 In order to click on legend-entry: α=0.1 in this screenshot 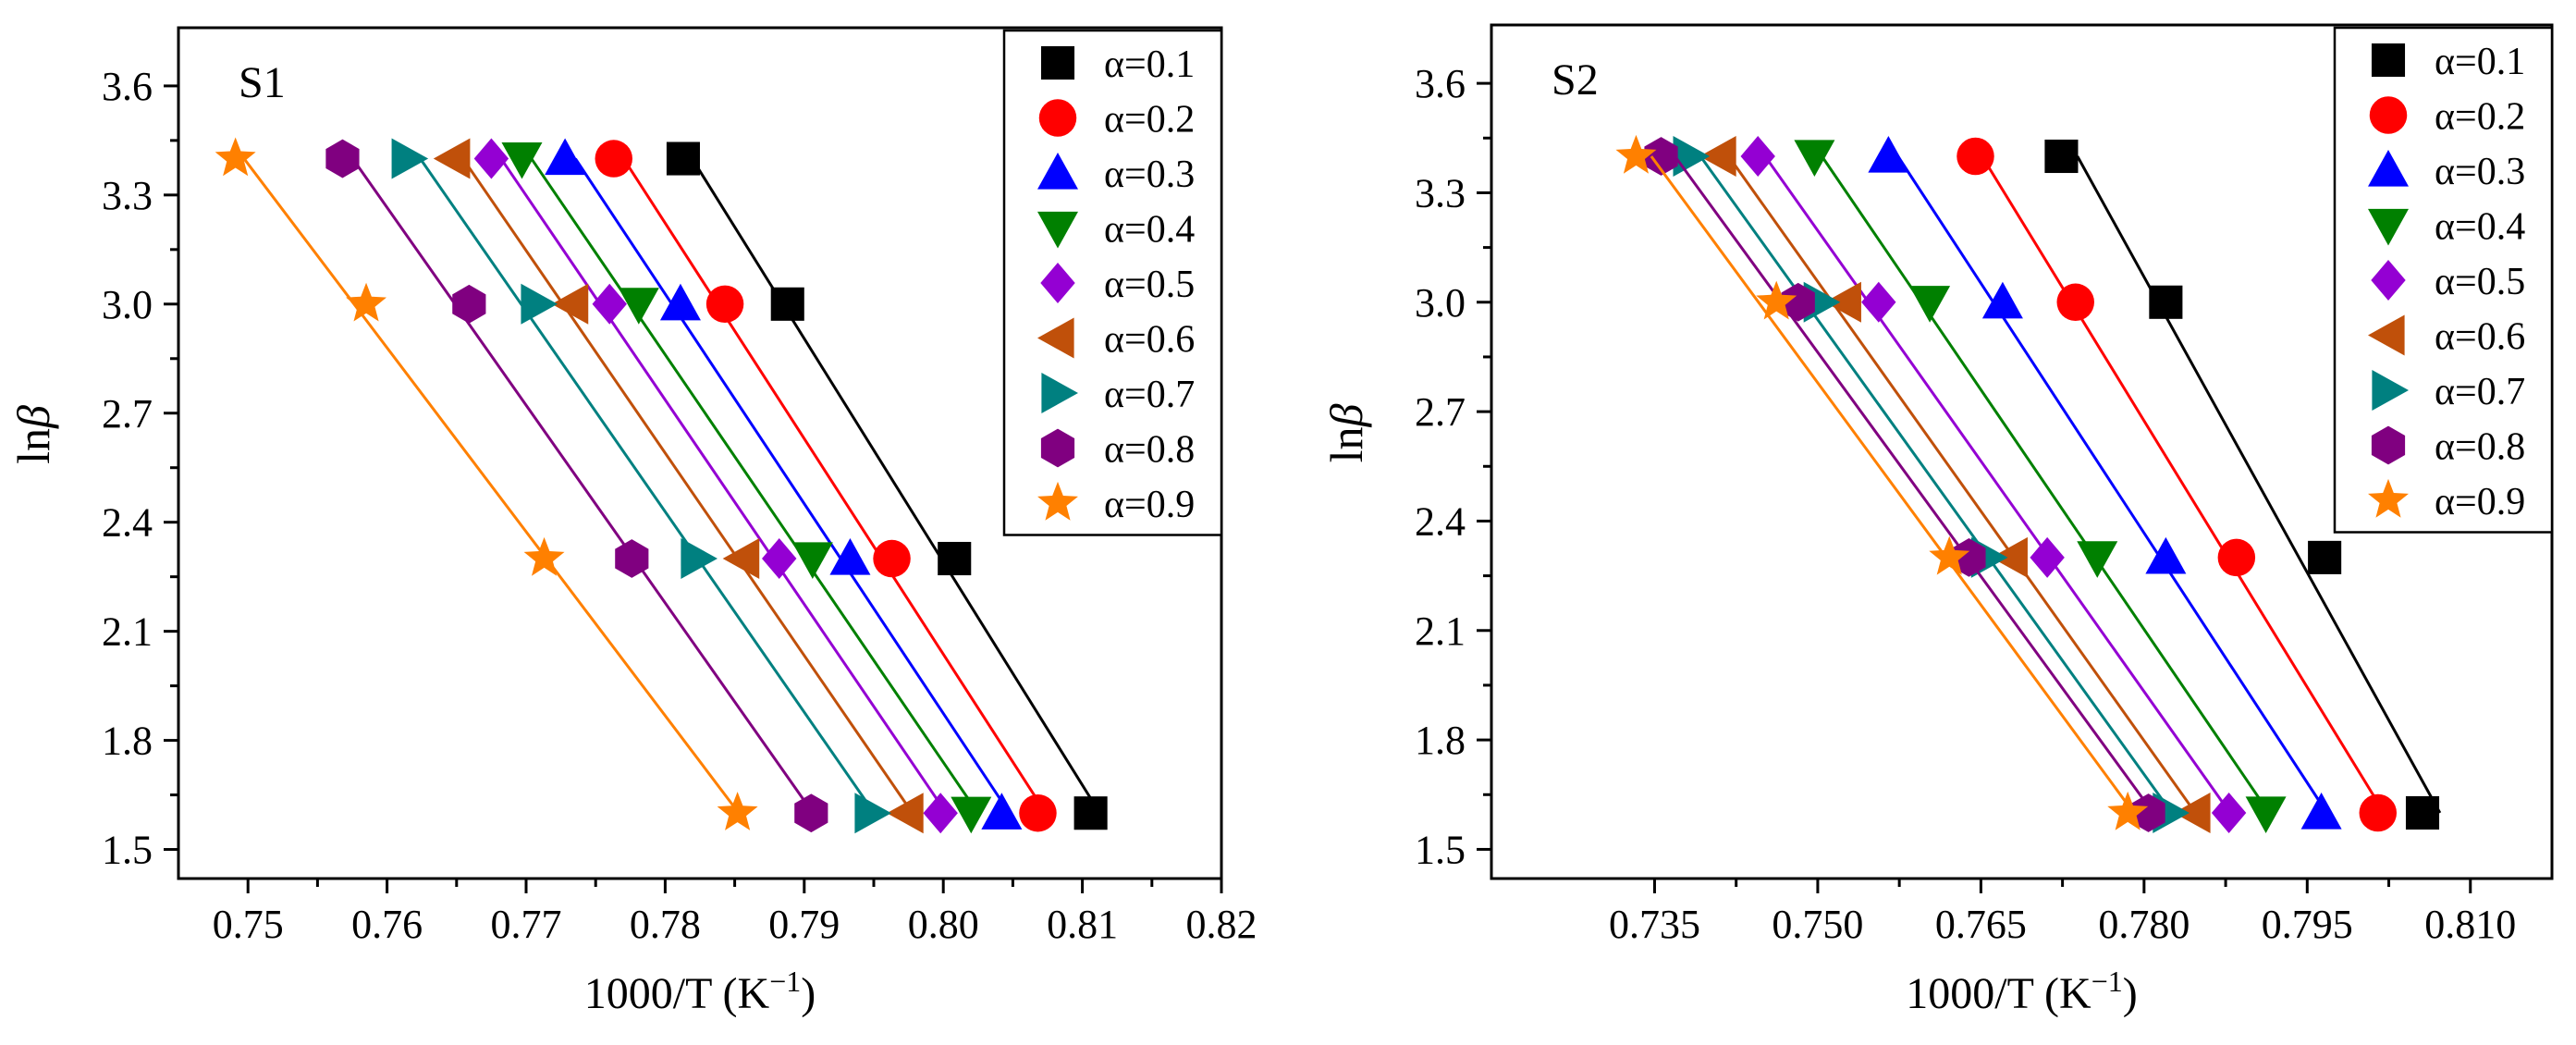, I will do `click(1149, 64)`.